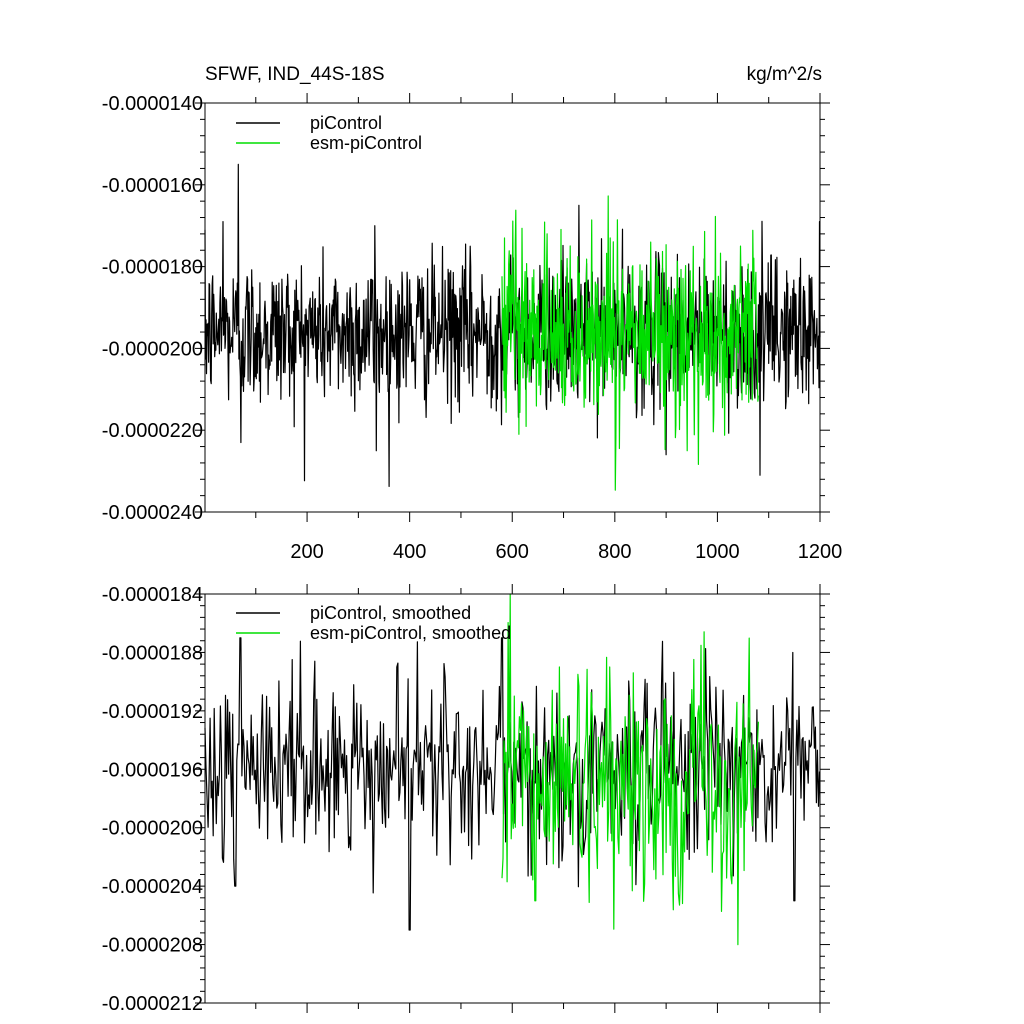 This screenshot has width=1024, height=1024. I want to click on y-tick-label: -0.0000188, so click(152, 653).